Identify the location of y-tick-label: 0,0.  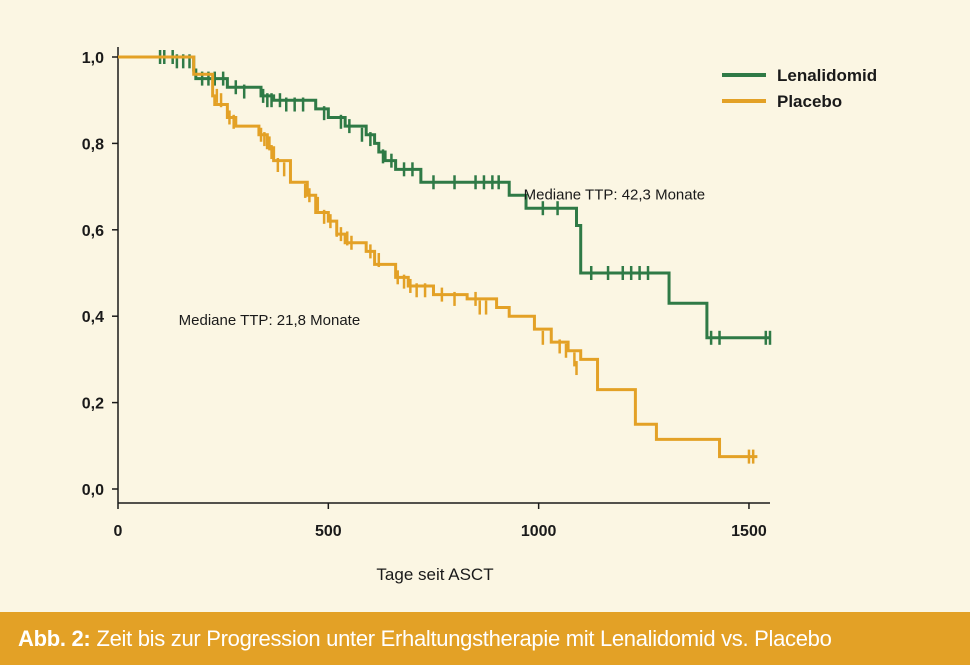
(93, 490).